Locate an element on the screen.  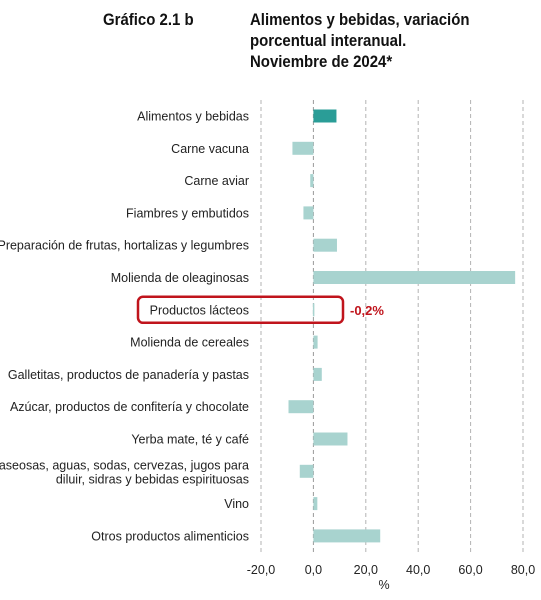
callout-box is located at coordinates (240, 310).